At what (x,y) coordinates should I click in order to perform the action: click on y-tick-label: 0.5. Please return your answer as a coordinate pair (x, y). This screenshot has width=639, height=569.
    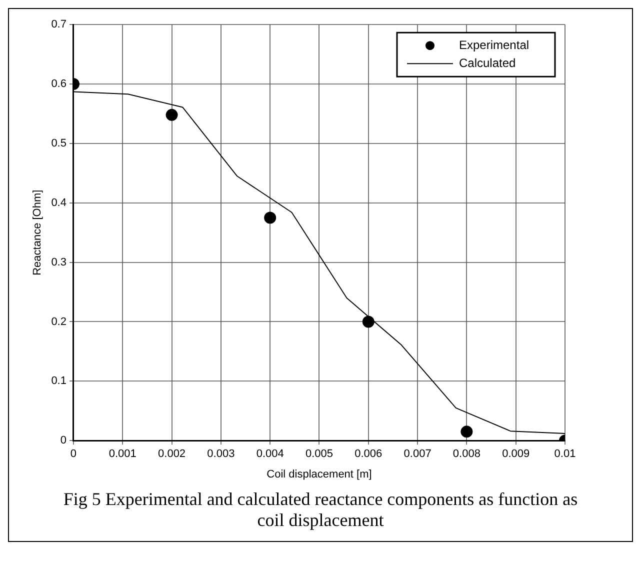
    Looking at the image, I should click on (58, 143).